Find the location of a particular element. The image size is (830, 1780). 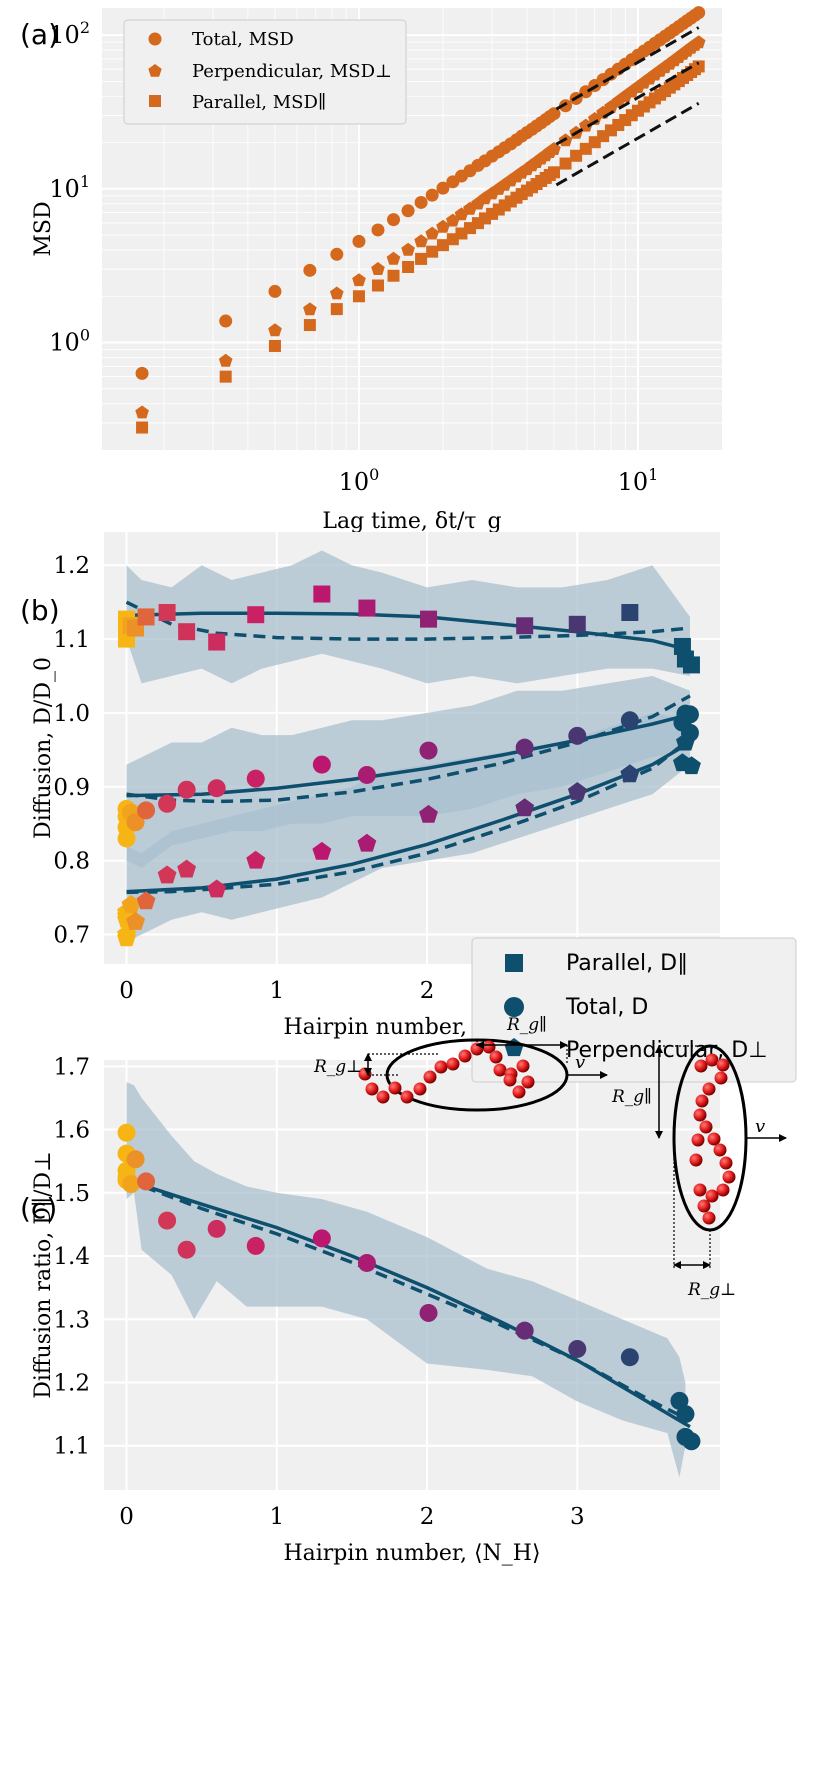

y-tick-label: 1.2 is located at coordinates (71, 566).